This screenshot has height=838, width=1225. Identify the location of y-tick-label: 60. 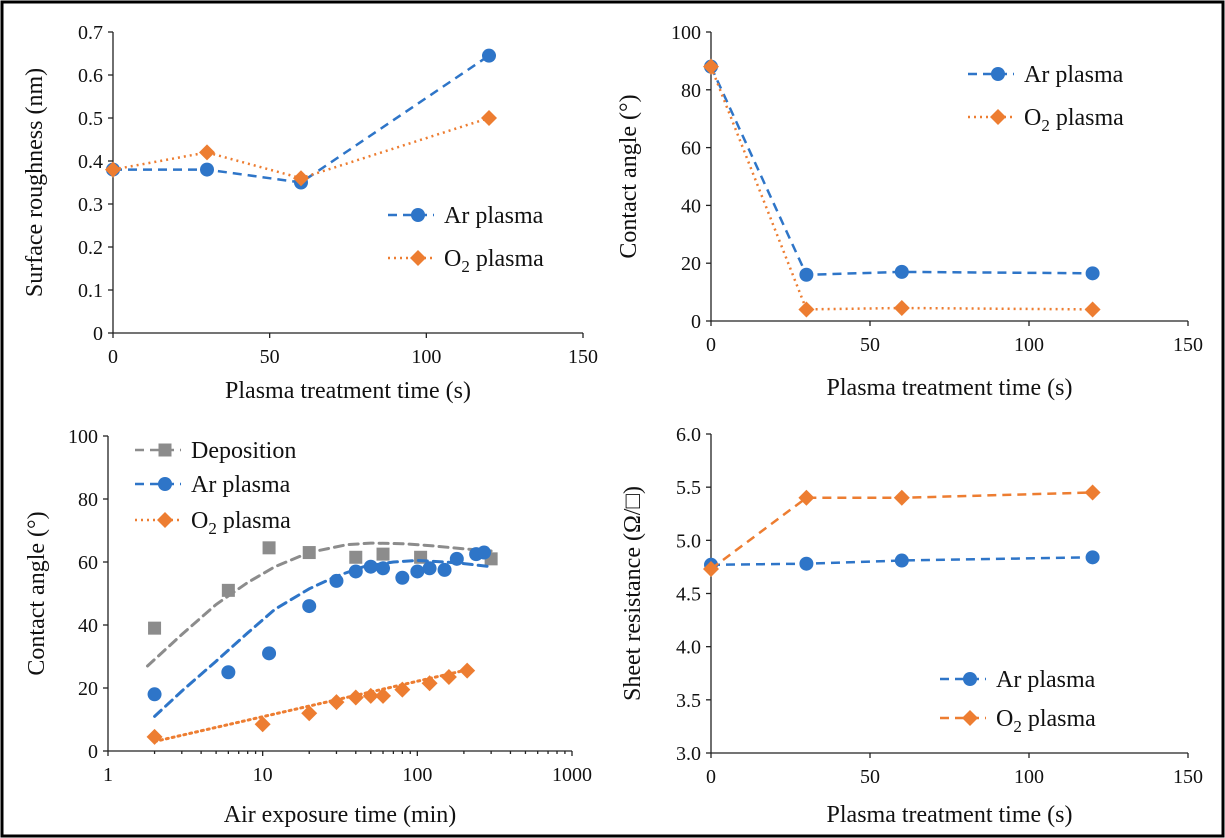
(88, 563).